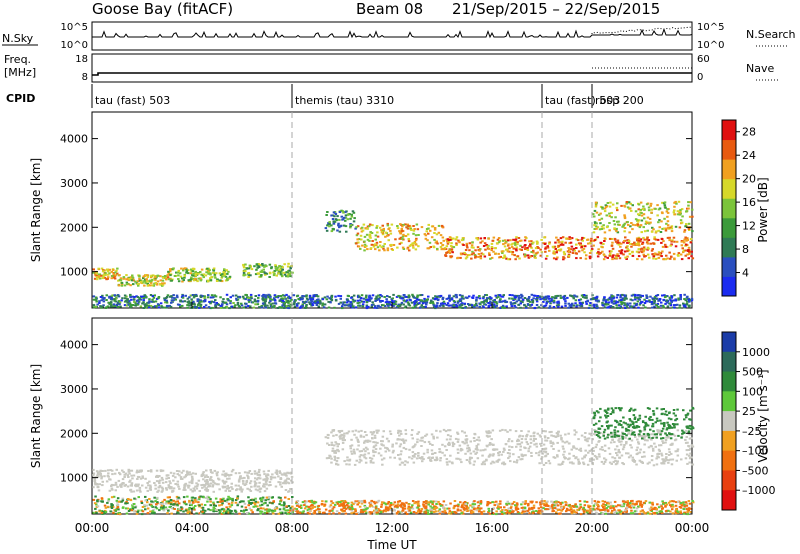 The height and width of the screenshot is (554, 800). What do you see at coordinates (81, 59) in the screenshot?
I see `freq-tick-top: 18` at bounding box center [81, 59].